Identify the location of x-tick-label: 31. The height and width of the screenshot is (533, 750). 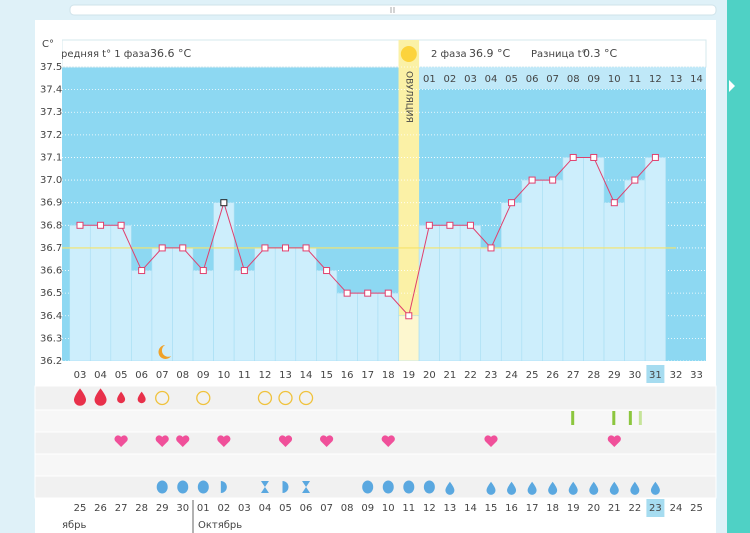
(655, 375).